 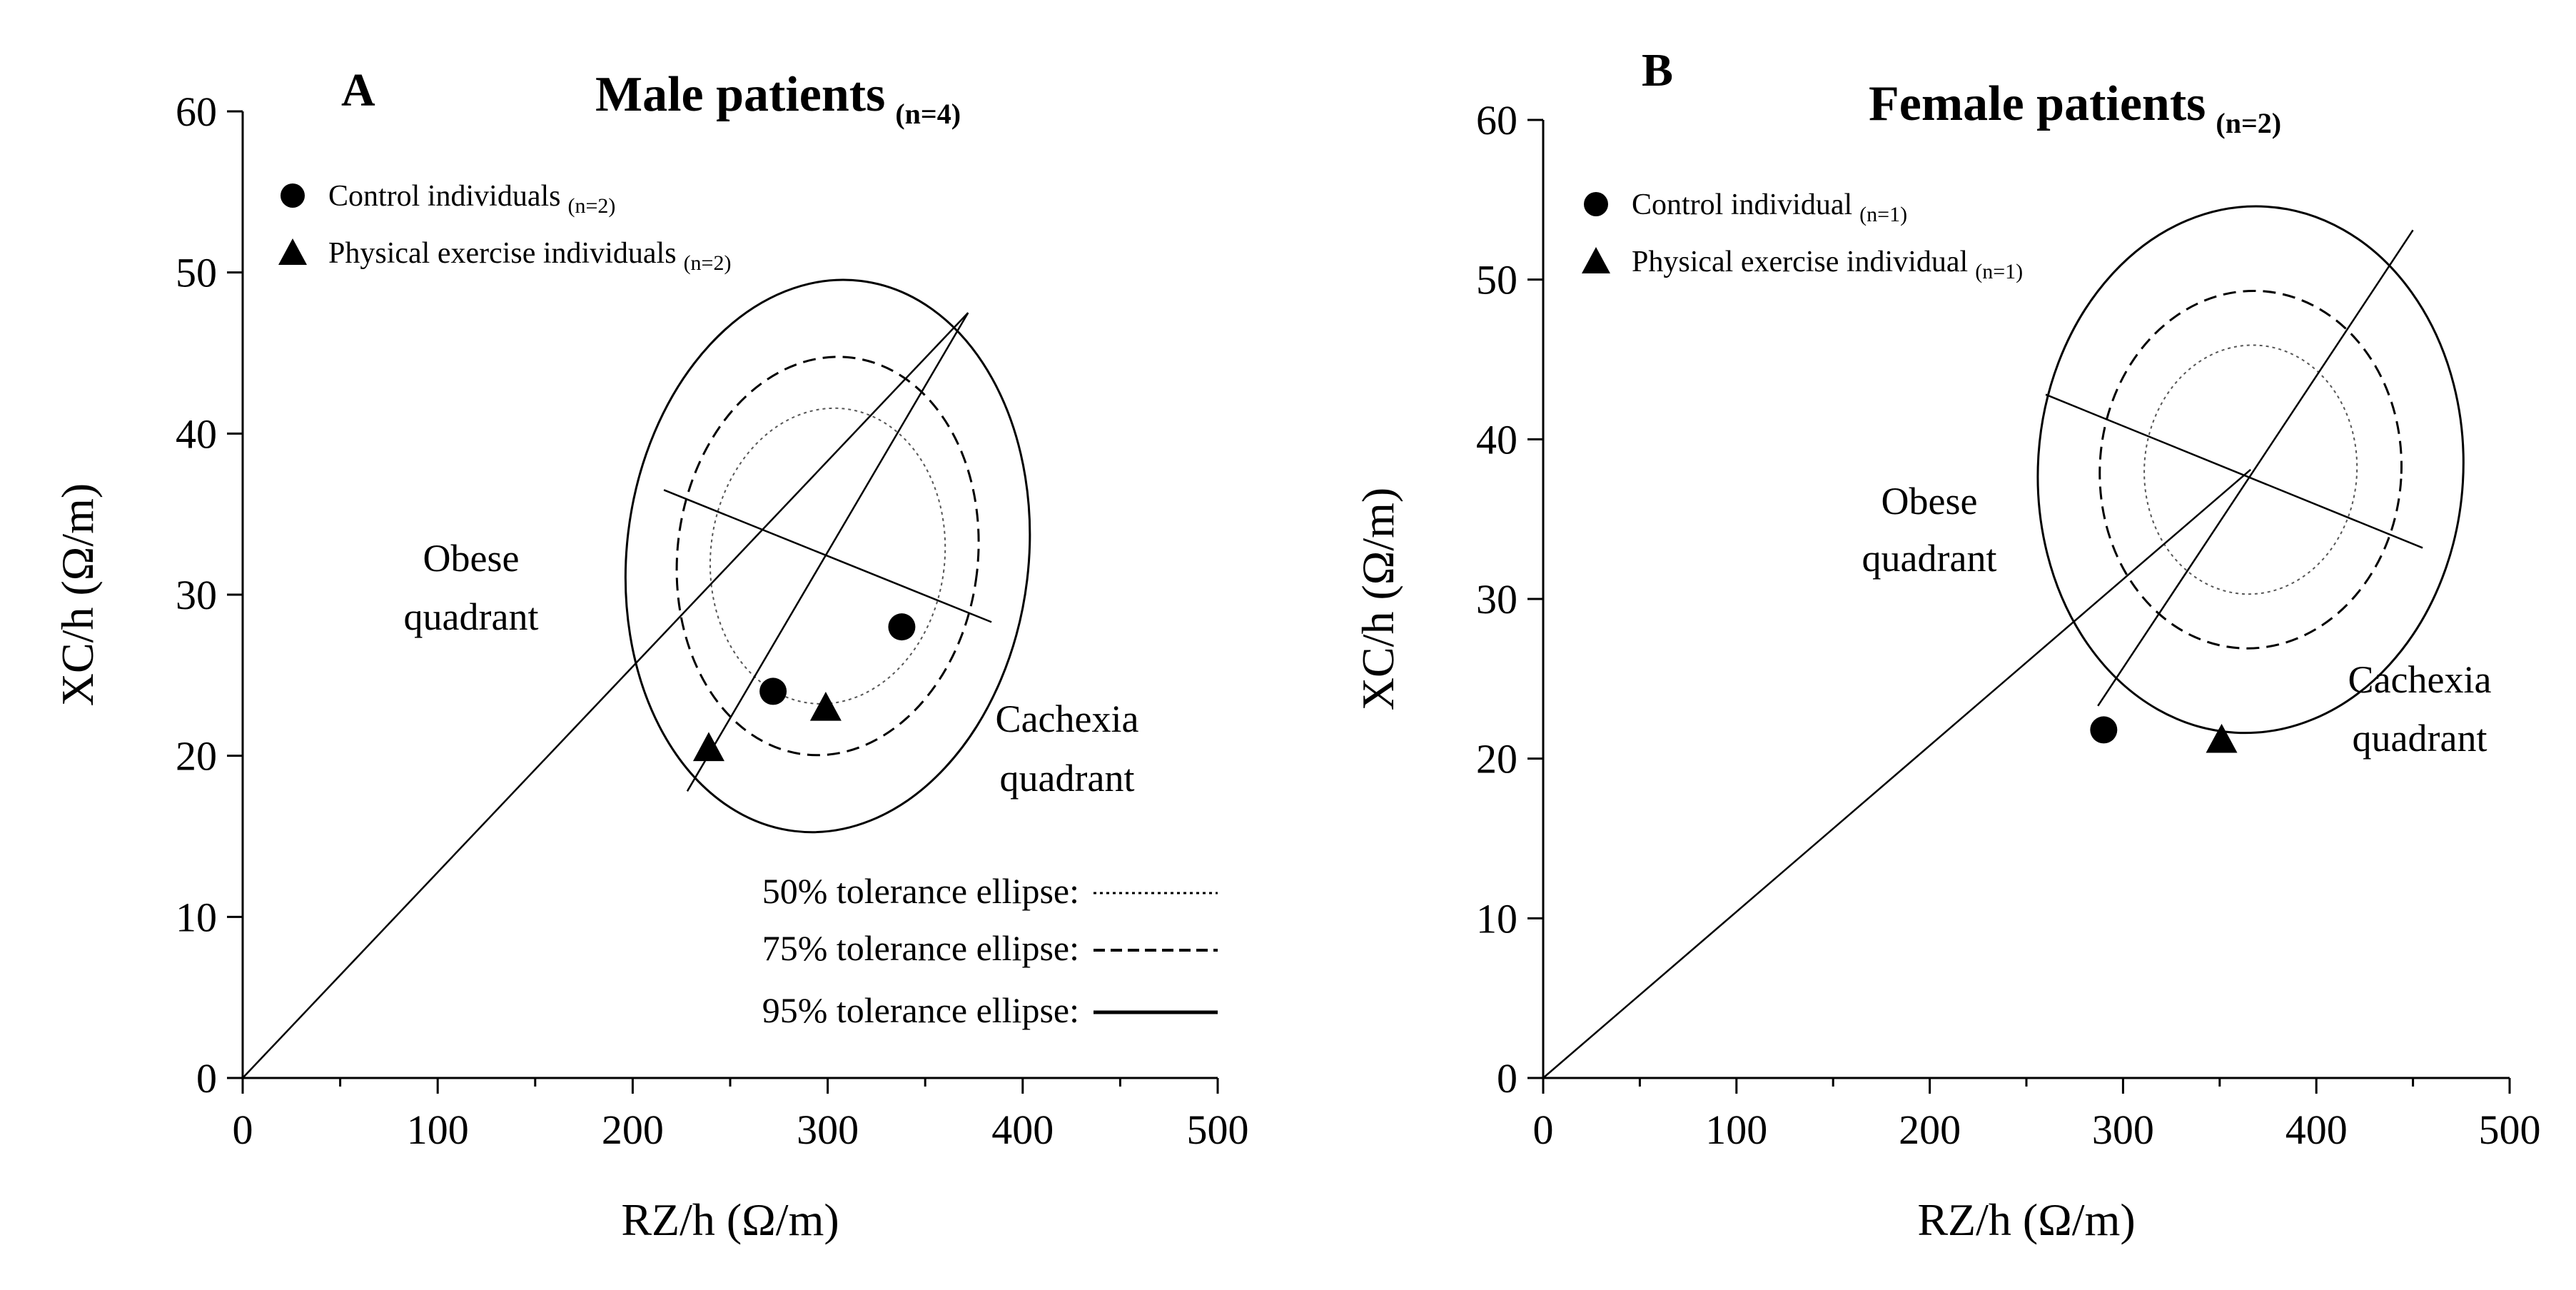 What do you see at coordinates (778, 98) in the screenshot?
I see `chart-title: Male patients (n=4)` at bounding box center [778, 98].